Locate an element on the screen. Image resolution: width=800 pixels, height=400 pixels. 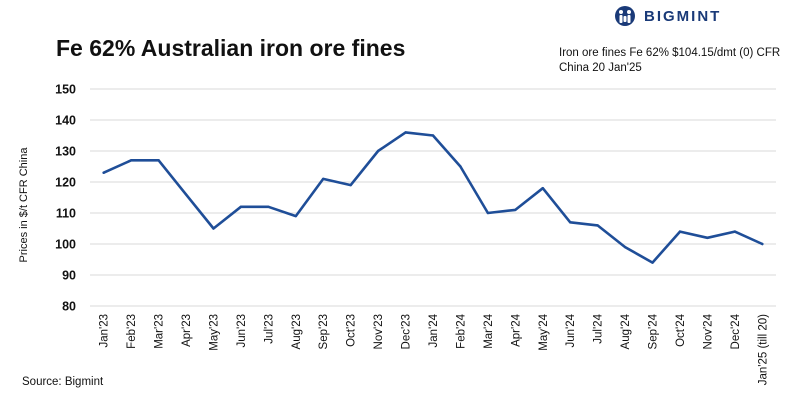
x-tick-label: Jun'24 is located at coordinates (571, 330).